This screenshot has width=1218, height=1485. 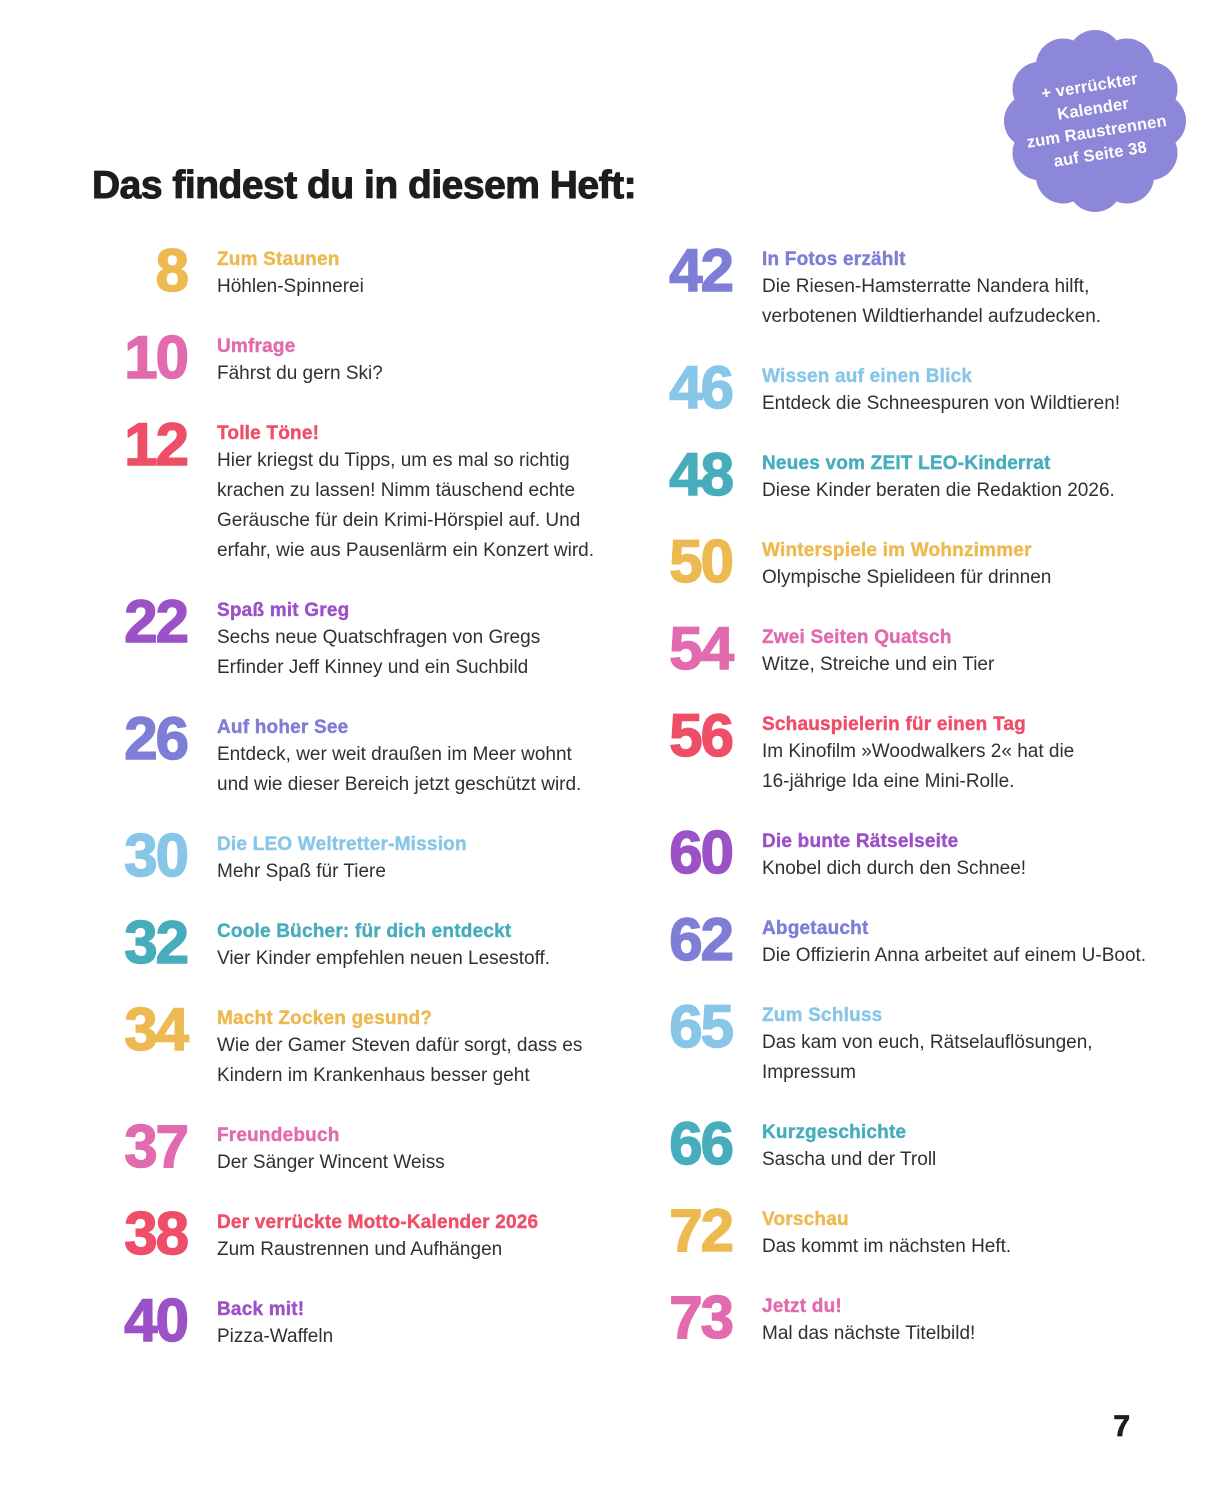 What do you see at coordinates (427, 362) in the screenshot?
I see `entry-text: Umfrage Fährst du gern Ski?` at bounding box center [427, 362].